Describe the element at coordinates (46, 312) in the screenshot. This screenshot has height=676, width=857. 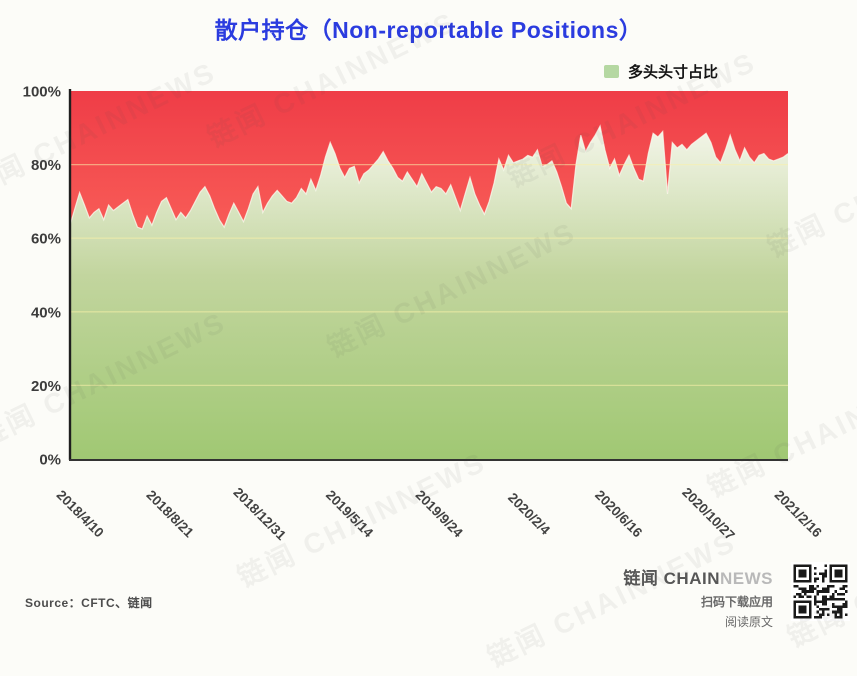
I see `y-tick-label: 40%` at that location.